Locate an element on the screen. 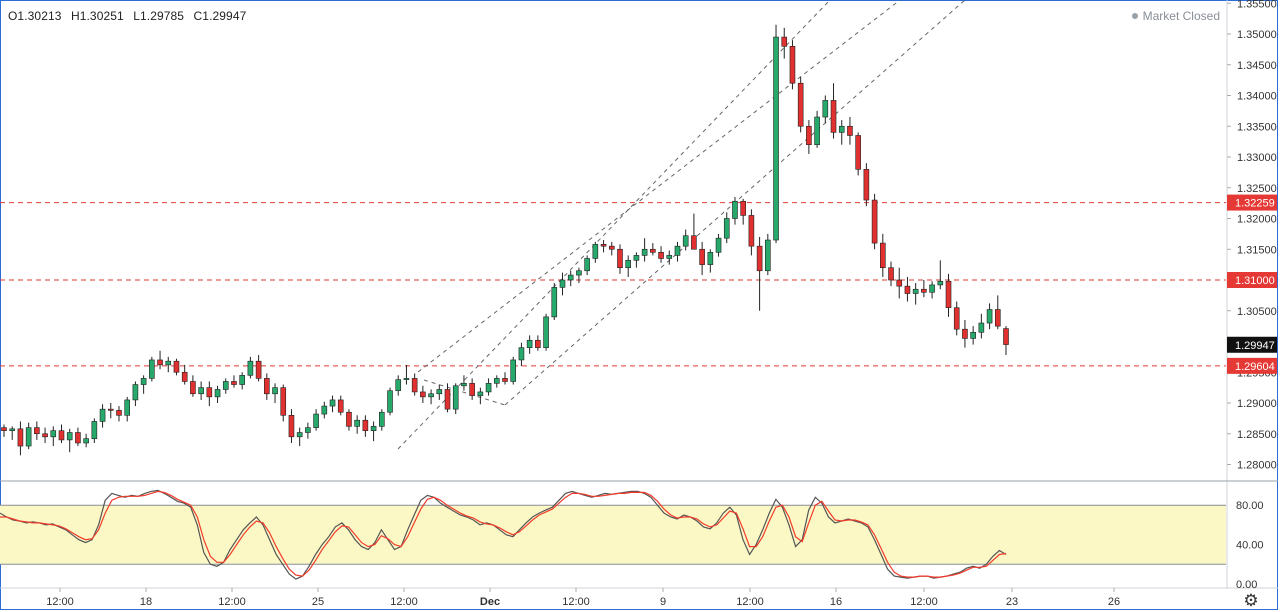 This screenshot has width=1280, height=612. price-label-text: 1.29947 is located at coordinates (1255, 346).